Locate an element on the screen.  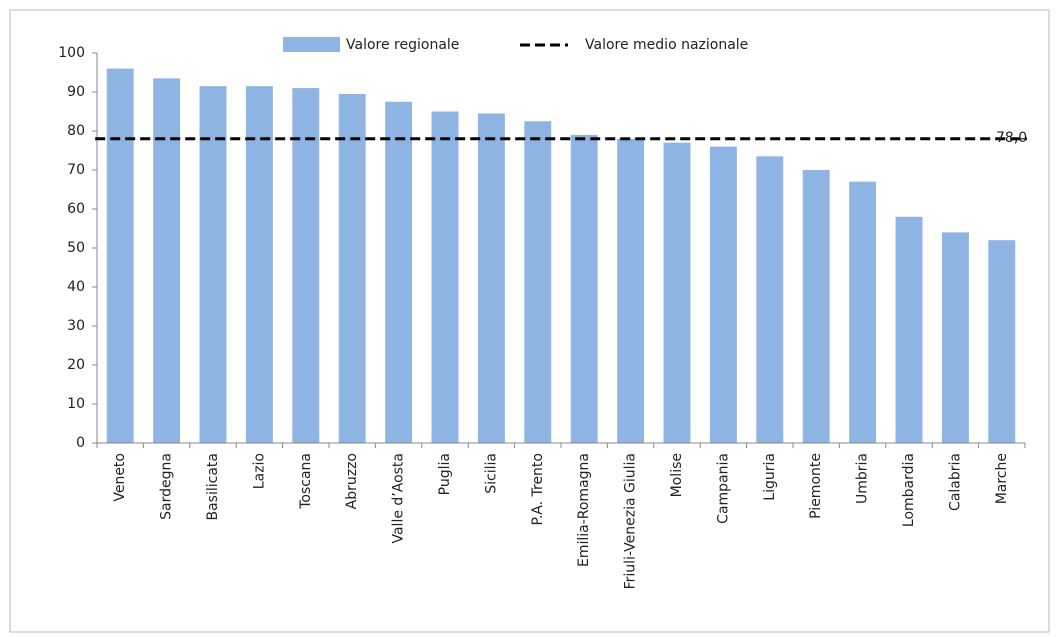
x-tick-label: Umbria is located at coordinates (863, 478).